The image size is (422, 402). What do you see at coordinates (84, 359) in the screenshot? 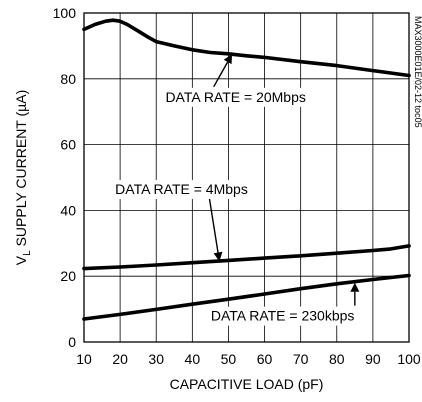
I see `x-tick-label: 10` at bounding box center [84, 359].